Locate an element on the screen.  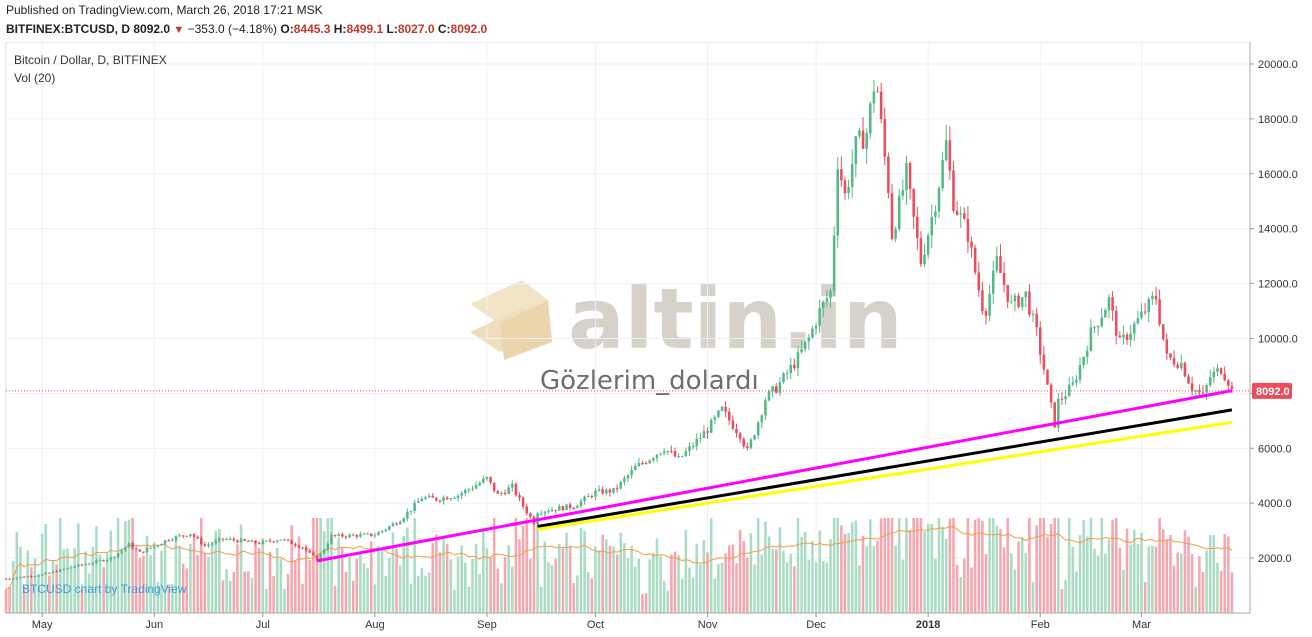
trendline-black is located at coordinates (885, 468).